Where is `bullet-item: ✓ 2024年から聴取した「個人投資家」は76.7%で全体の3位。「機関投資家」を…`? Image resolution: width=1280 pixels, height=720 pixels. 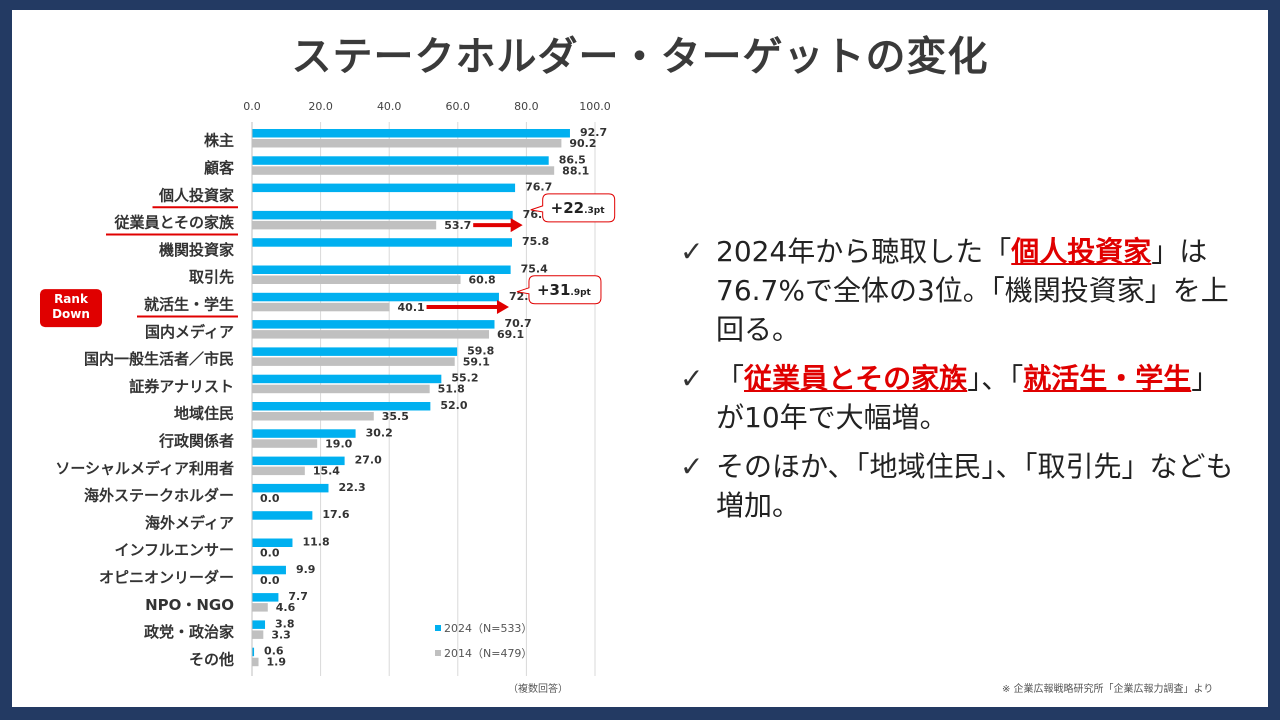
bullet-item: ✓ 2024年から聴取した「個人投資家」は76.7%で全体の3位。「機関投資家」を… is located at coordinates (960, 290).